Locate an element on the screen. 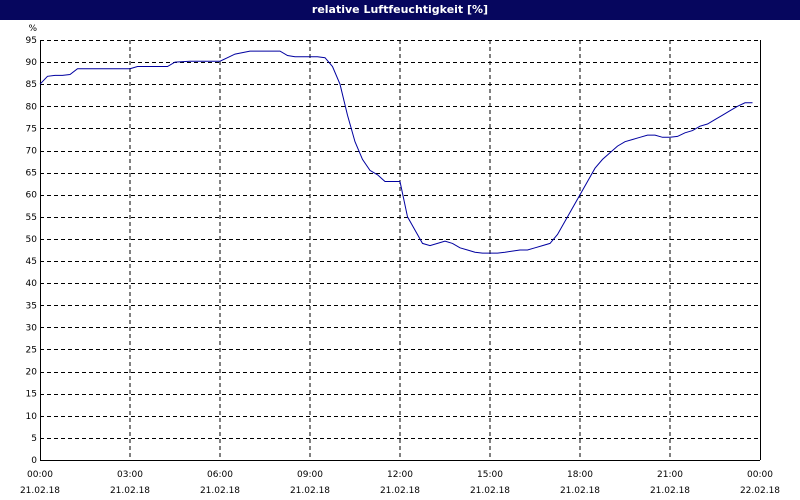  y-tick-label: 40 is located at coordinates (32, 284).